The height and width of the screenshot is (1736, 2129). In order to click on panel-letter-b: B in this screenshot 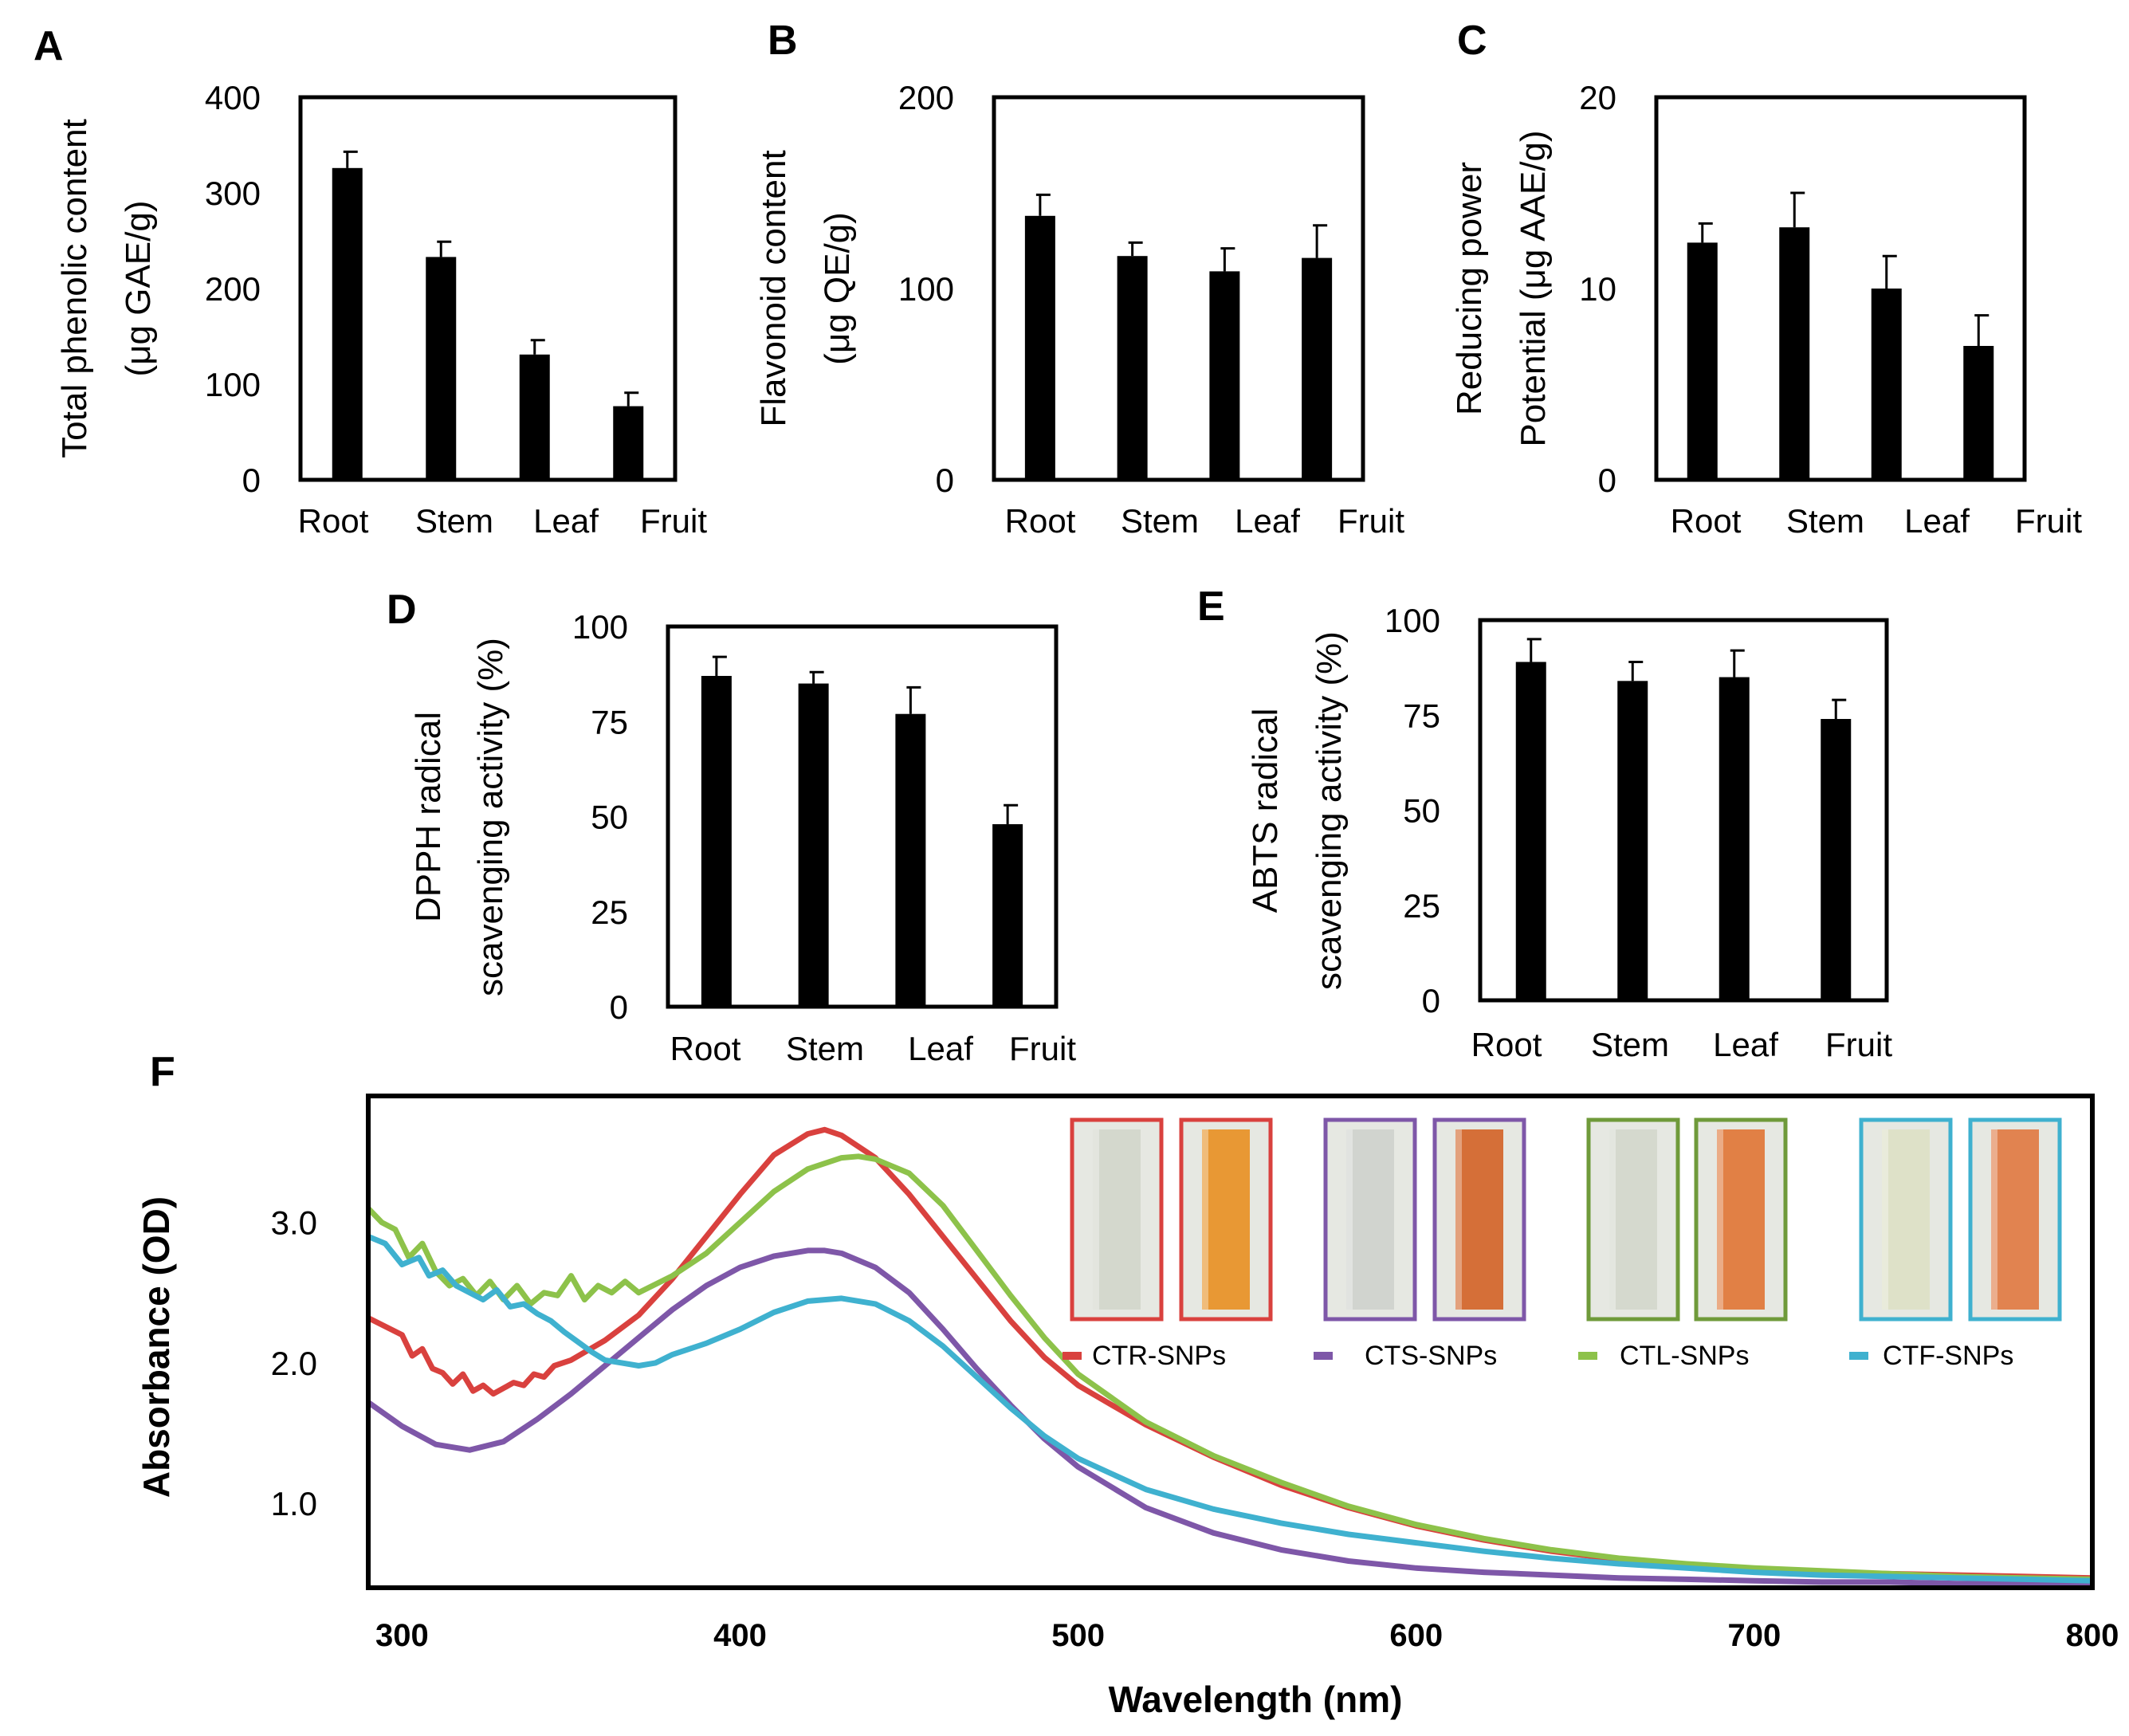, I will do `click(783, 41)`.